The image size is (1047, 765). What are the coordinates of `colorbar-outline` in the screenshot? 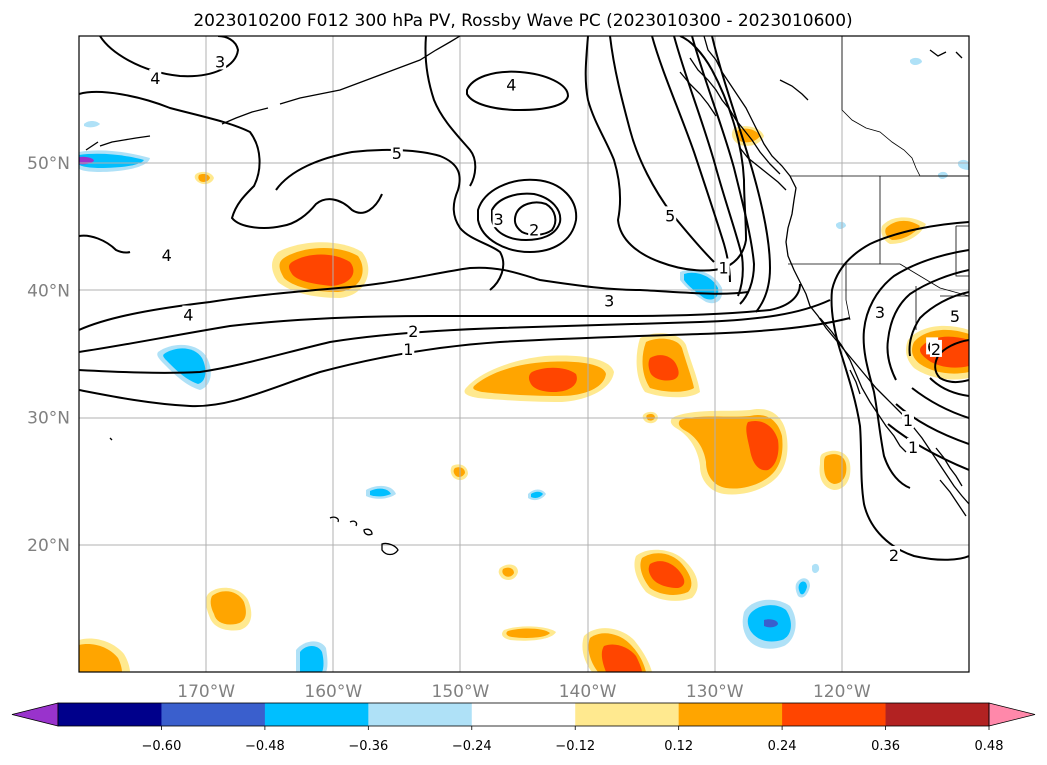 It's located at (523, 714).